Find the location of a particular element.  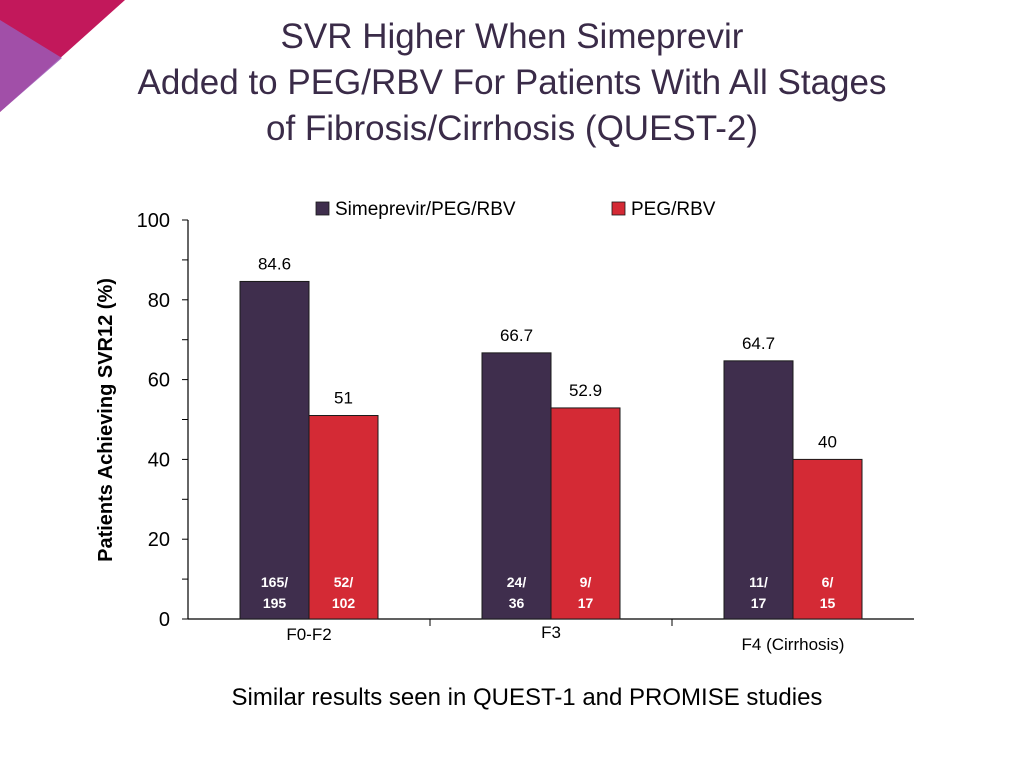

corner-decoration is located at coordinates (62, 56).